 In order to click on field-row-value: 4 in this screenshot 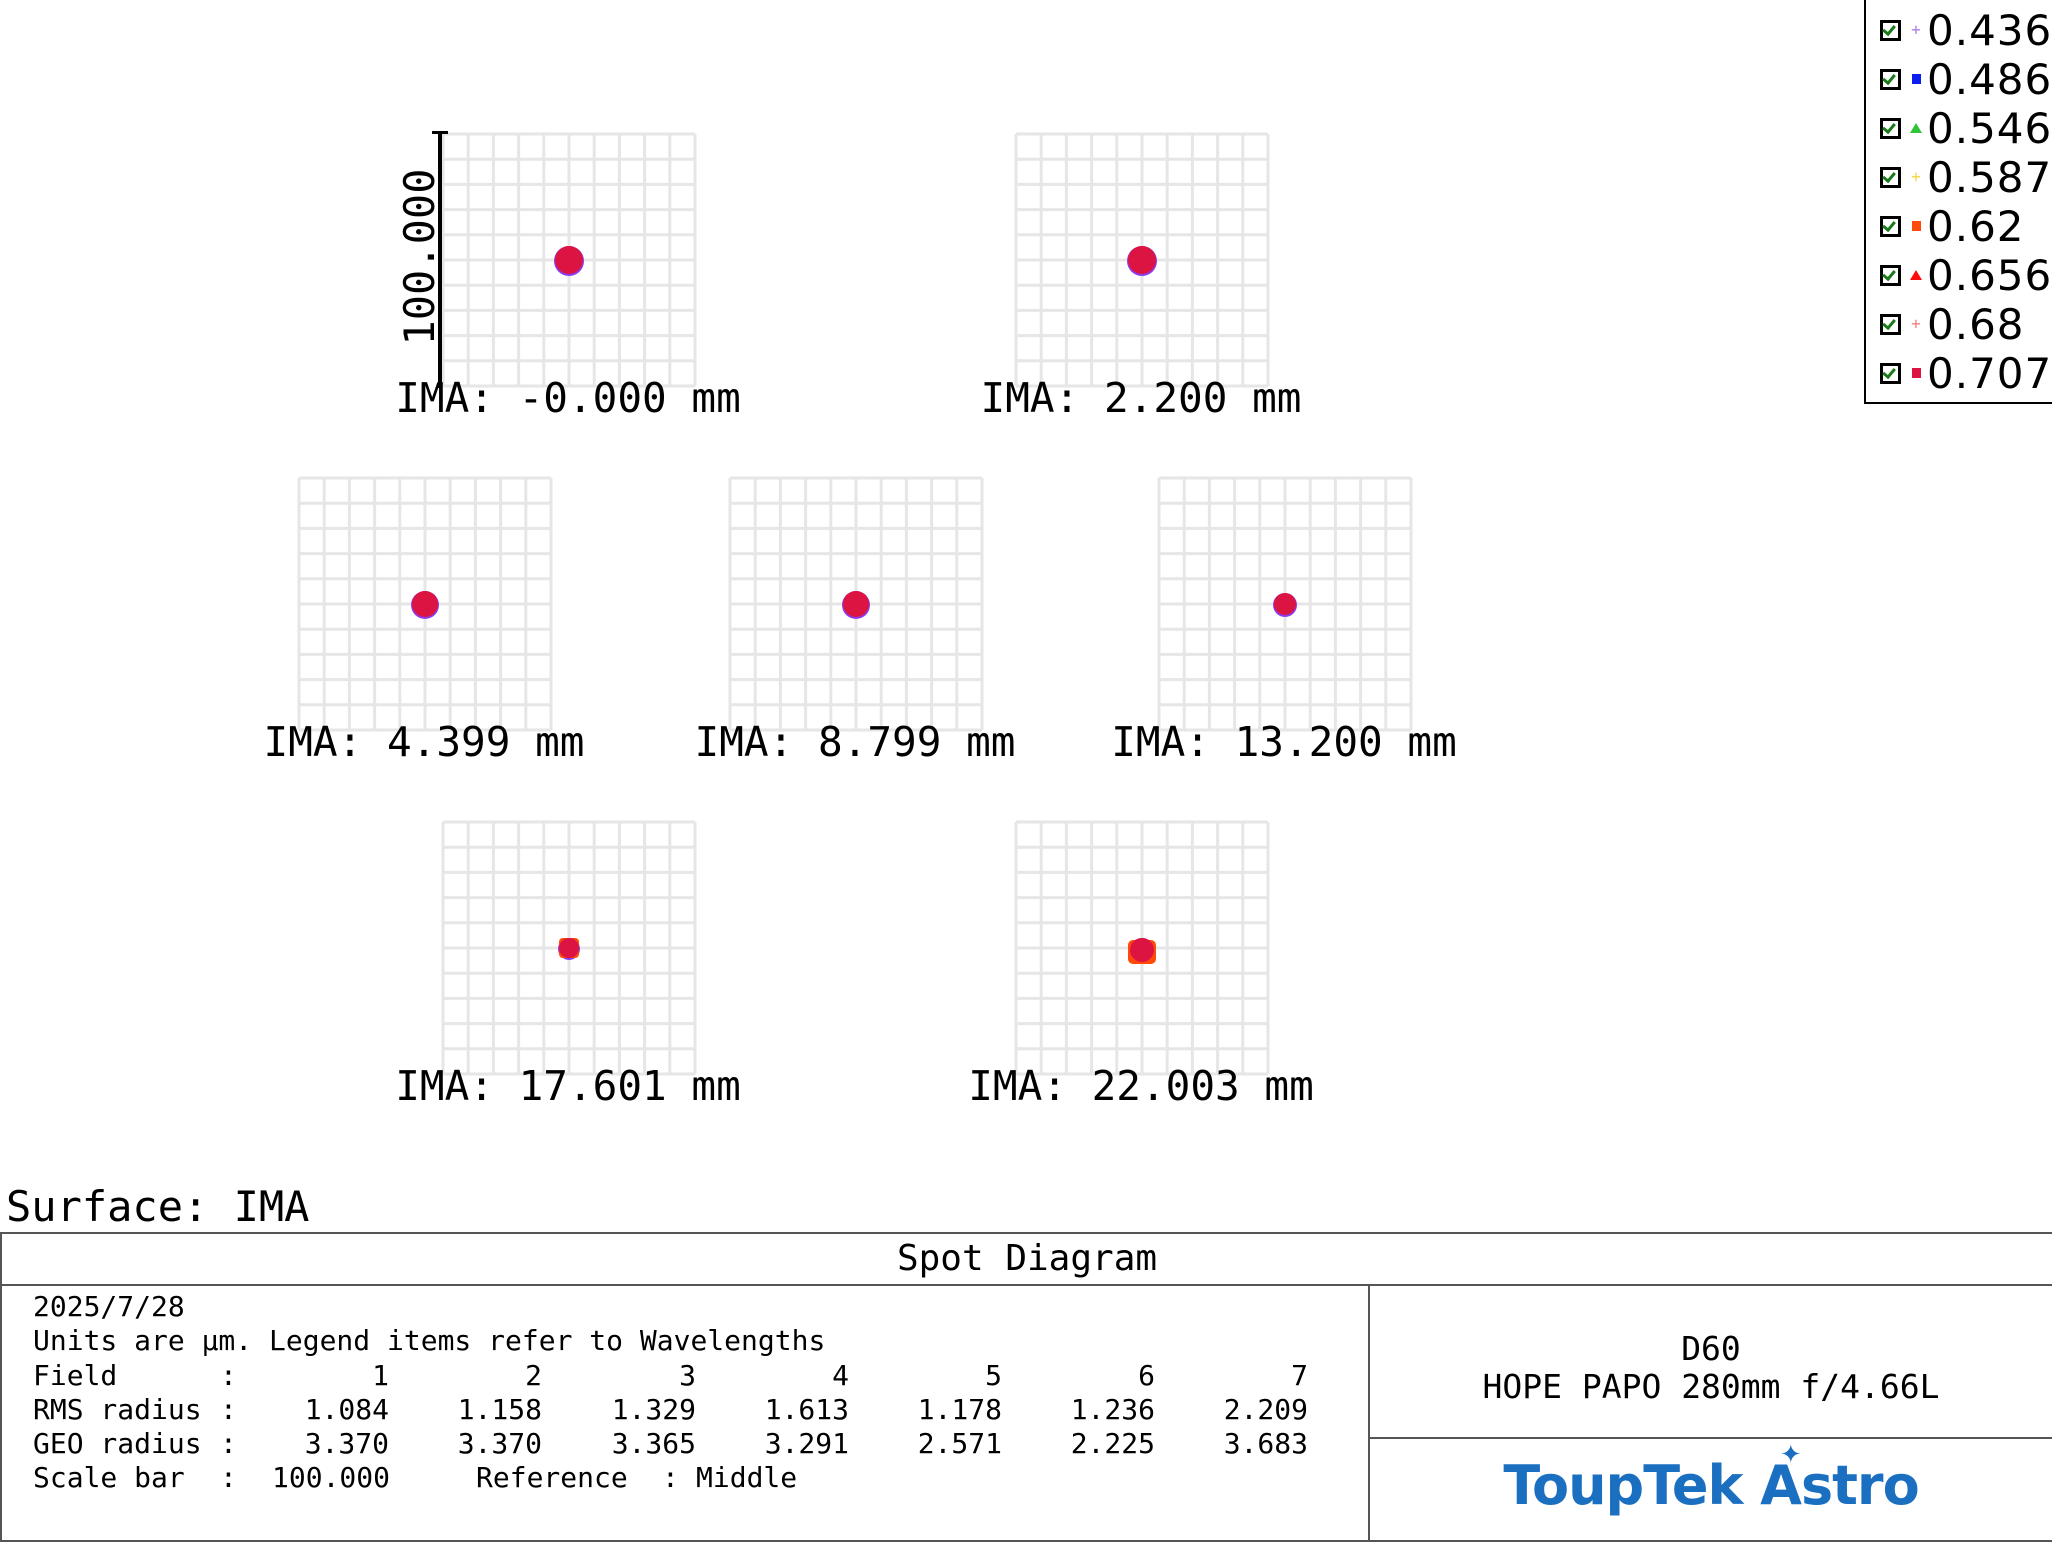, I will do `click(840, 1375)`.